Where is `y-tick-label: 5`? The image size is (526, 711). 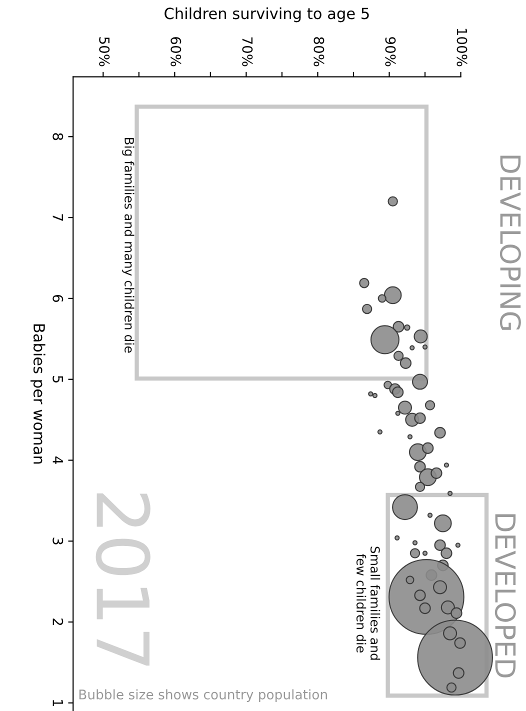
y-tick-label: 5 is located at coordinates (57, 379).